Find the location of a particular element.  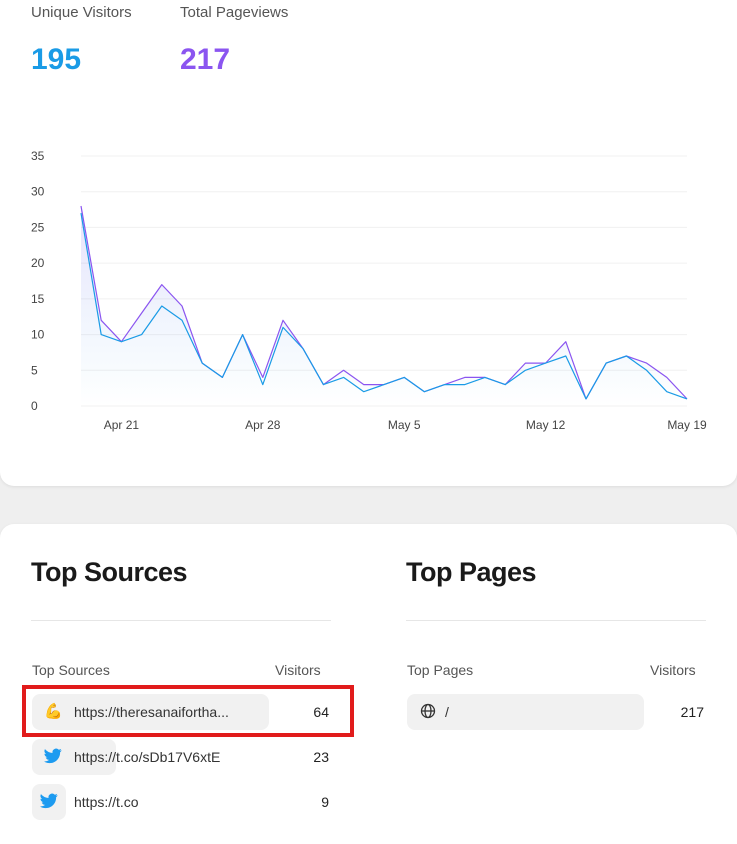

top-pages-column-label: Top Pages is located at coordinates (440, 670).